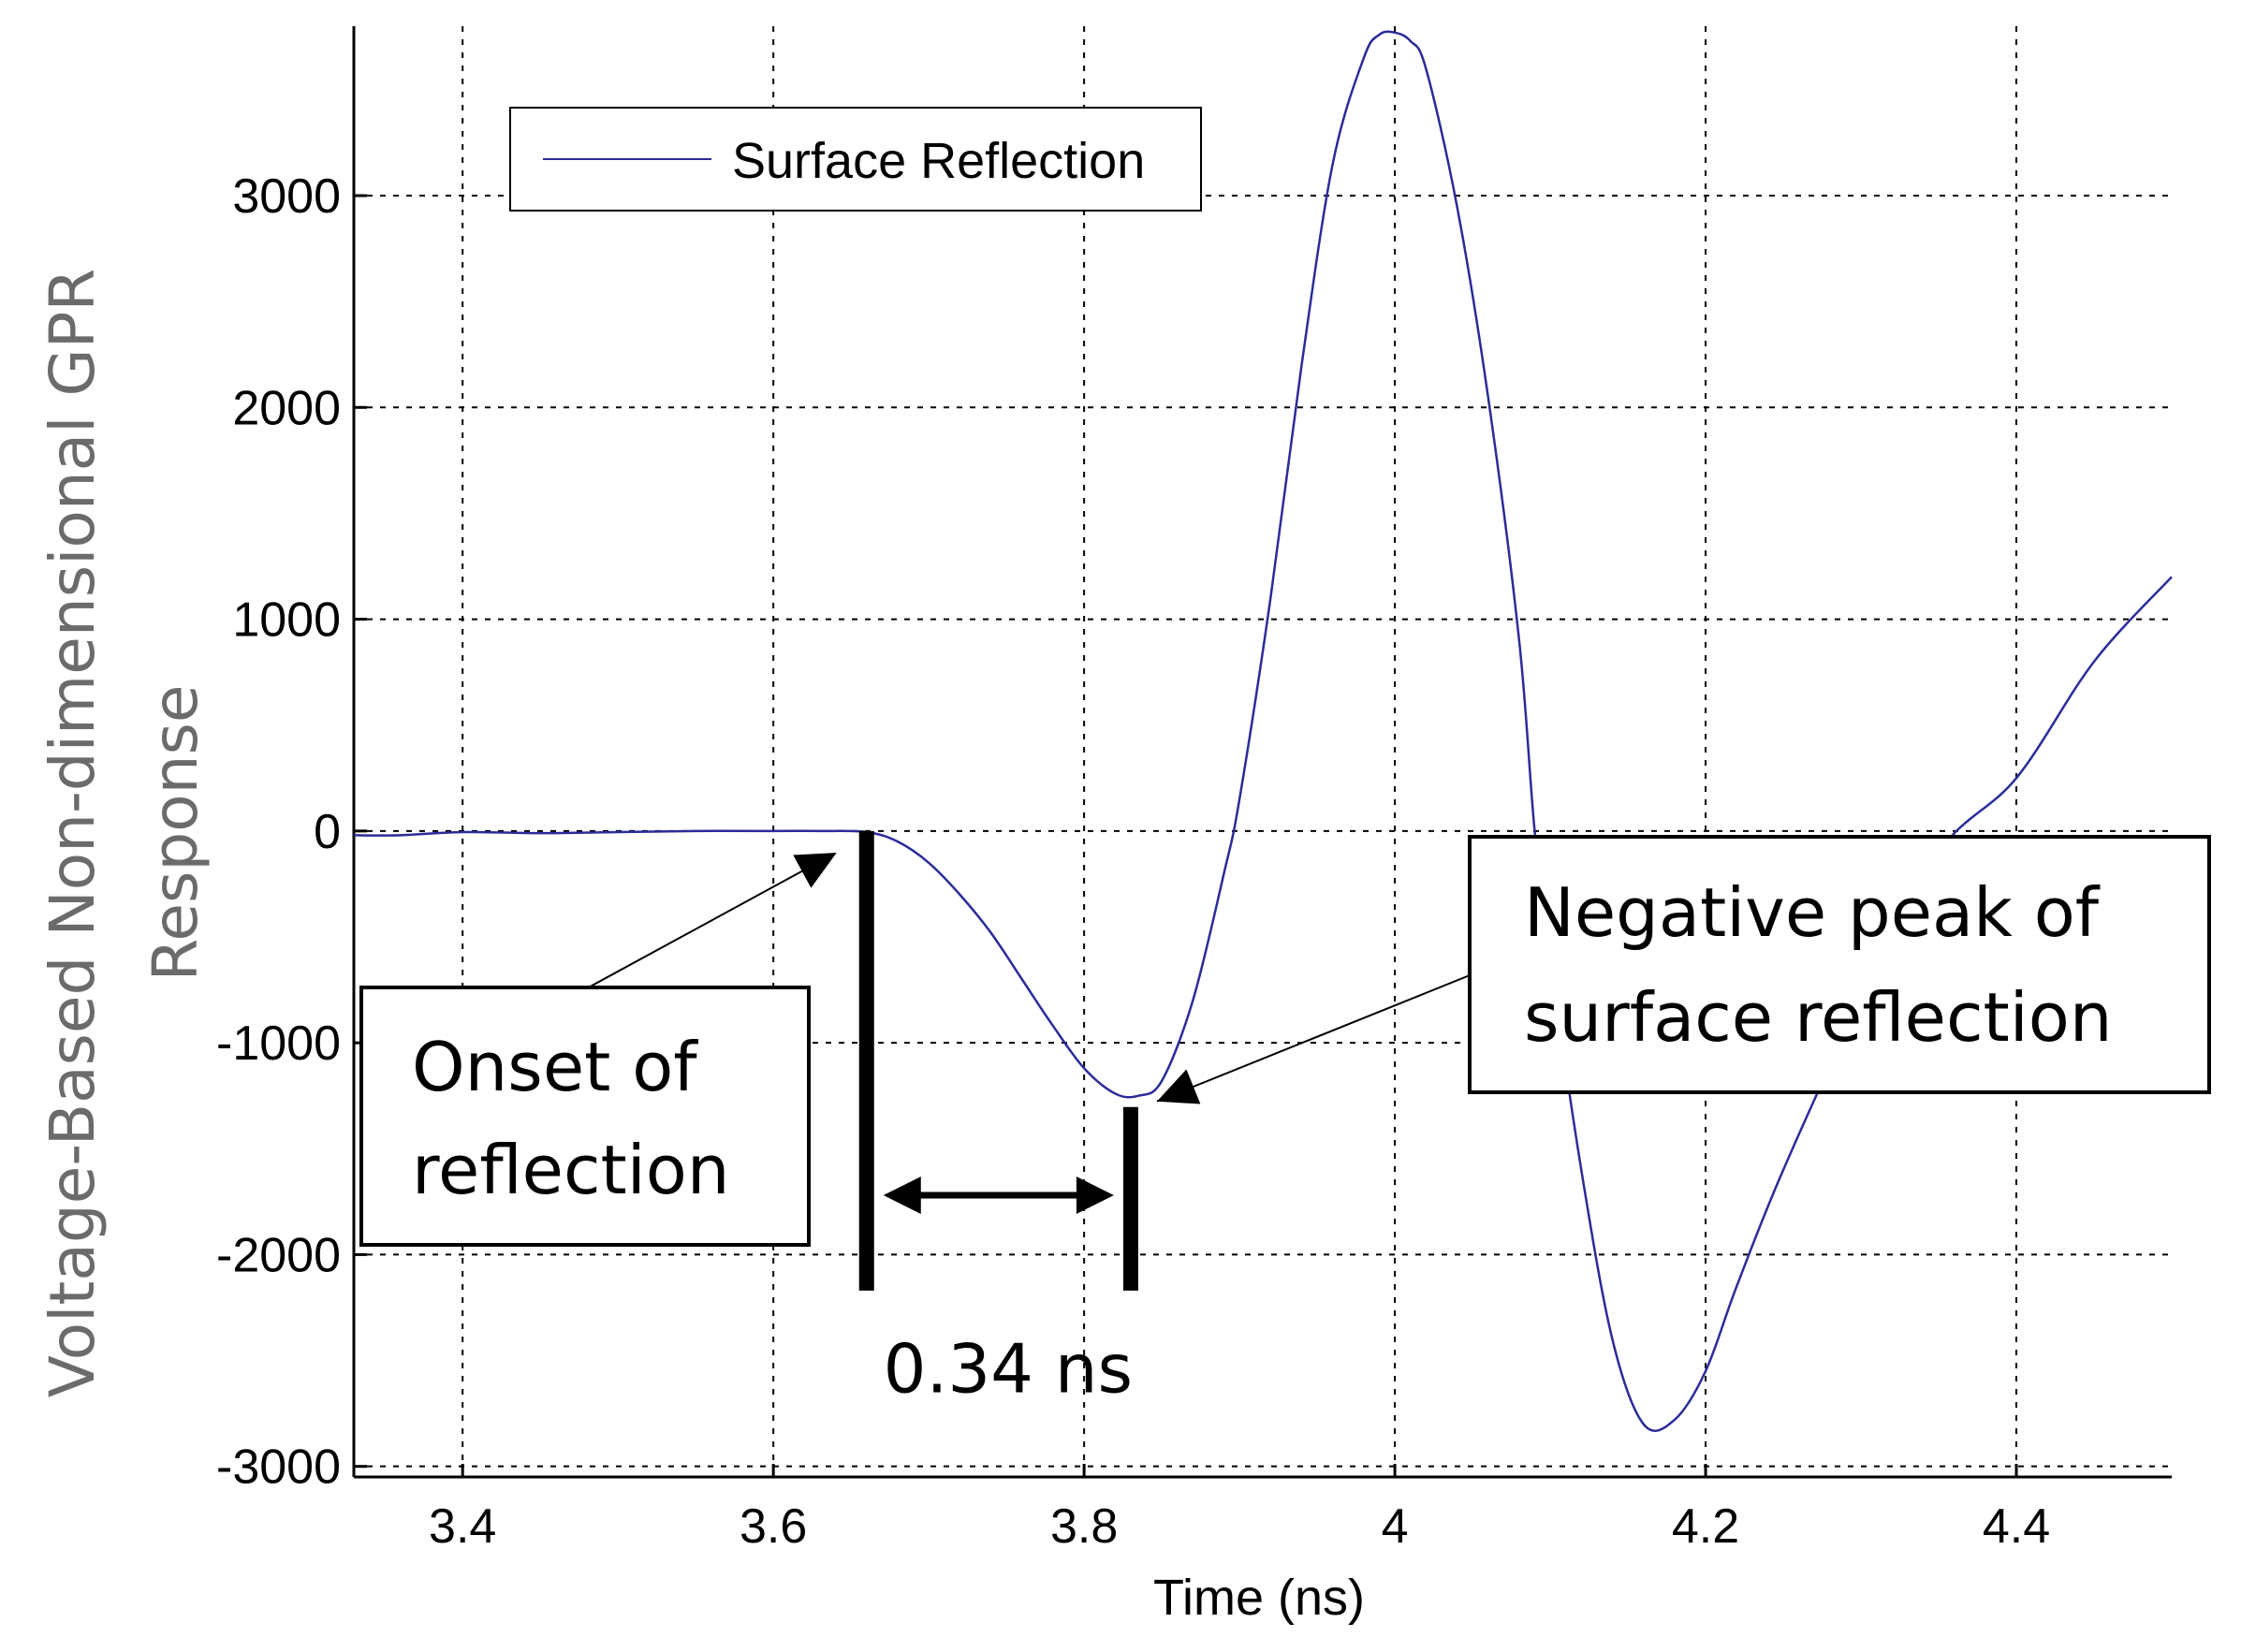 The width and height of the screenshot is (2241, 1652). I want to click on y-tick-label: 3000, so click(286, 197).